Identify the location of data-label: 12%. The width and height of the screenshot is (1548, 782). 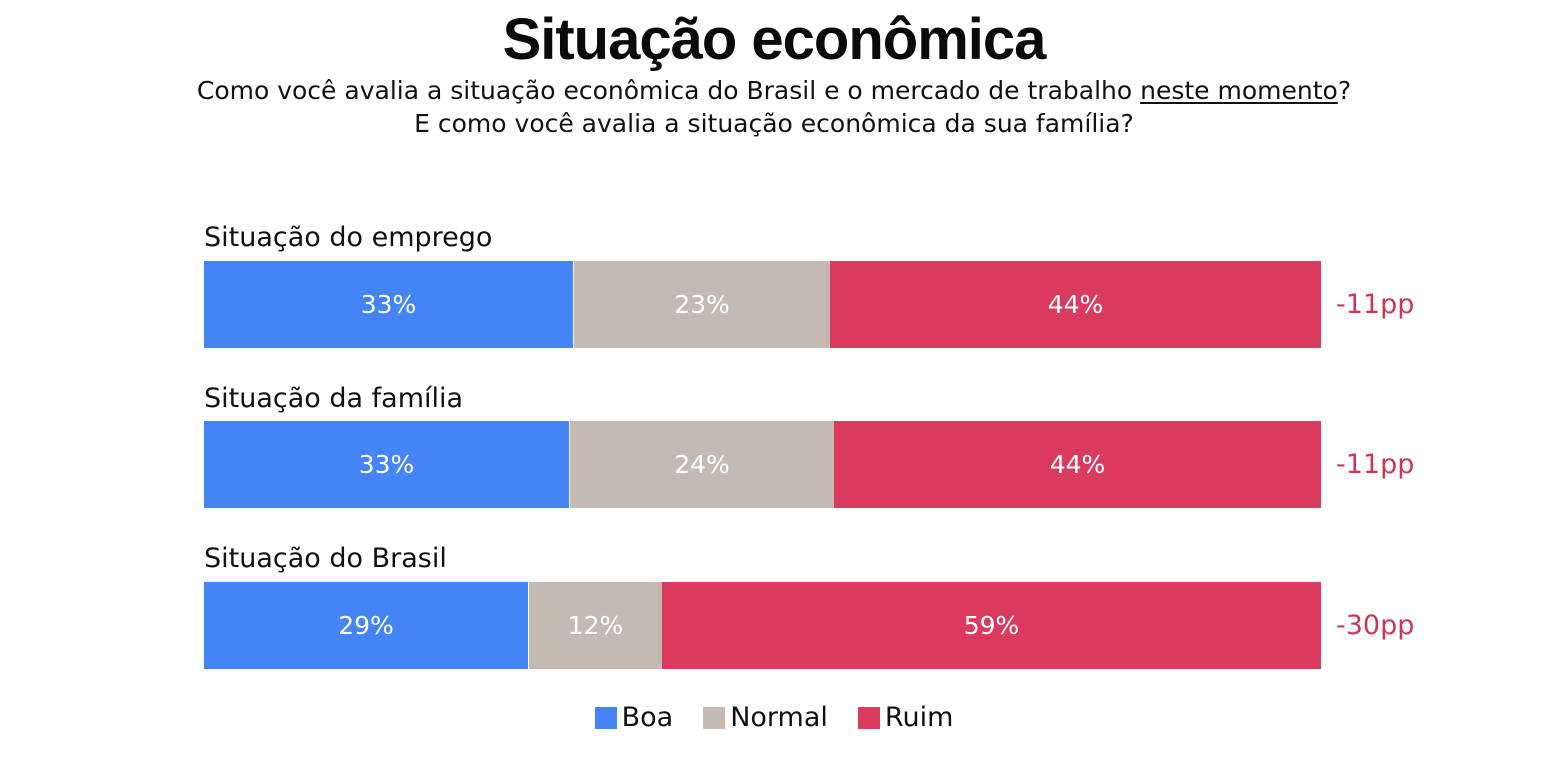
(595, 625).